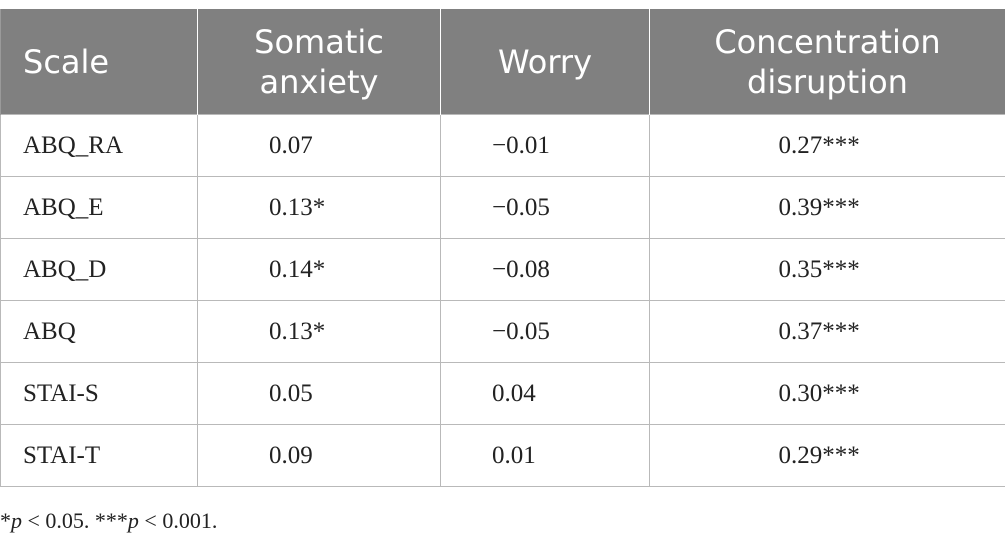 Image resolution: width=1005 pixels, height=547 pixels. What do you see at coordinates (319, 393) in the screenshot?
I see `cell-somatic: 0.05` at bounding box center [319, 393].